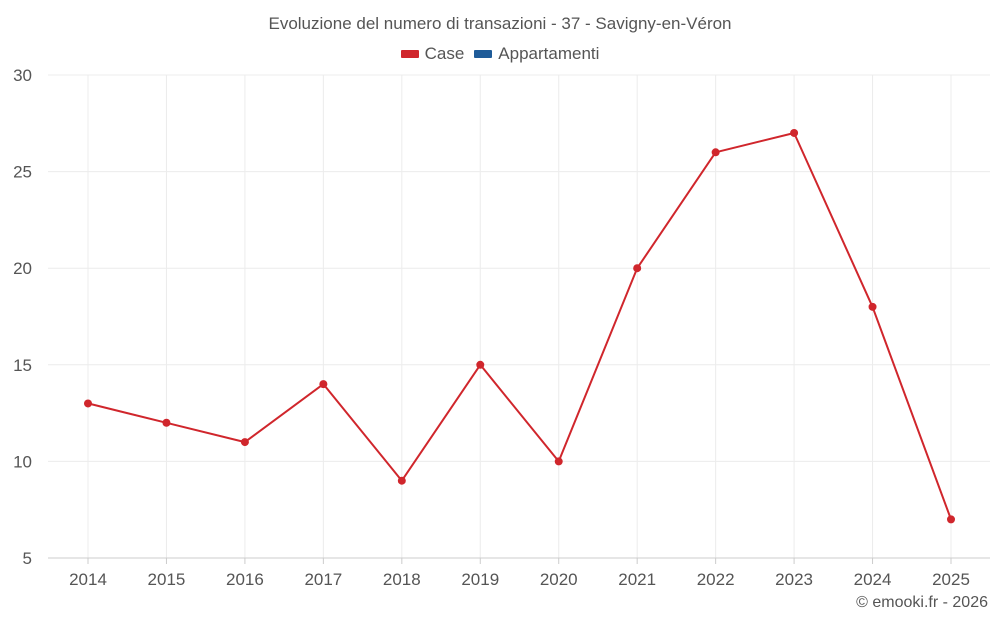  What do you see at coordinates (323, 579) in the screenshot?
I see `x-tick-label: 2017` at bounding box center [323, 579].